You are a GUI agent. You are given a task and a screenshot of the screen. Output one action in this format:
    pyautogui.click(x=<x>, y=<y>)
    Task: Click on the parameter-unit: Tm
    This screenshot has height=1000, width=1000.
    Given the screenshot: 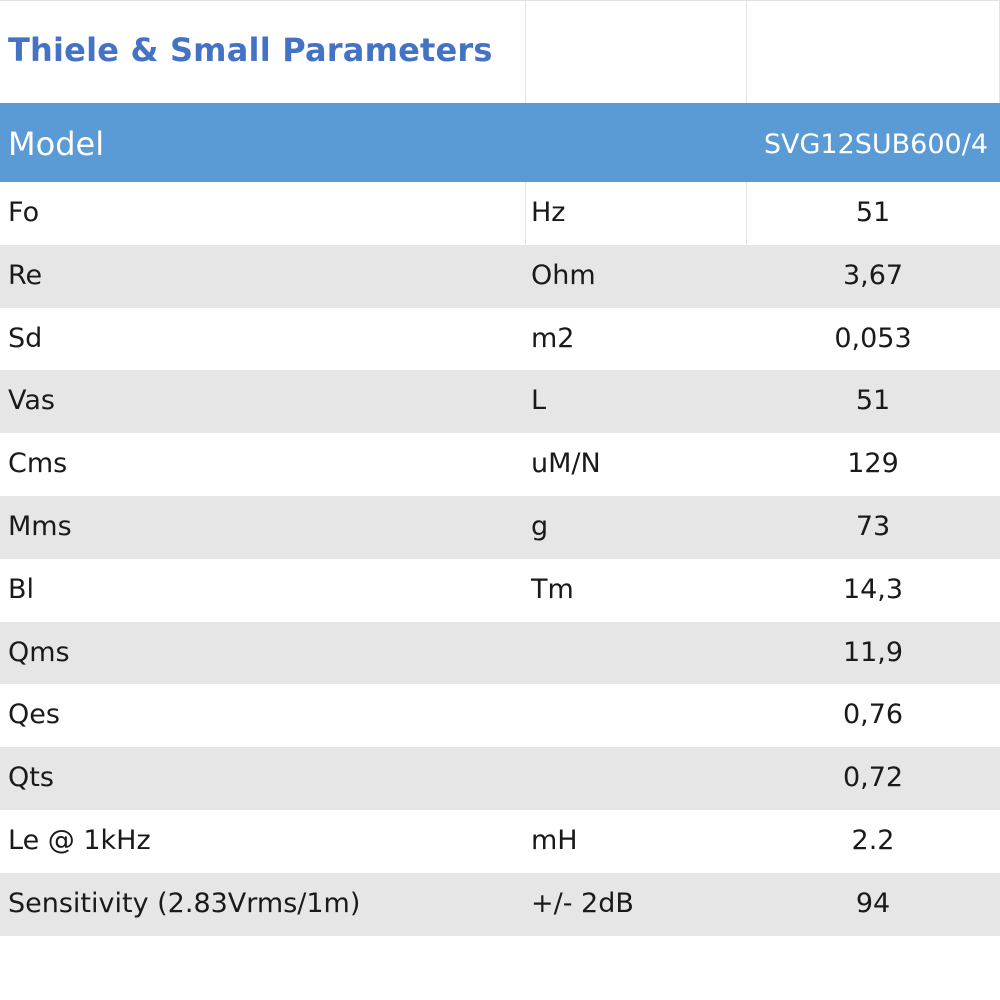 What is the action you would take?
    pyautogui.click(x=552, y=589)
    